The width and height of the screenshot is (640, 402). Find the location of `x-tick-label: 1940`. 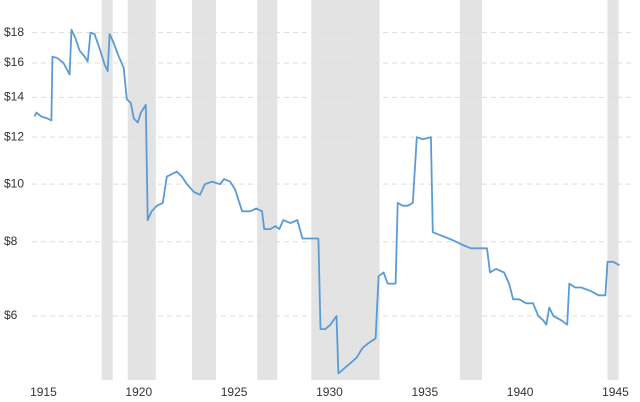

x-tick-label: 1940 is located at coordinates (520, 392).